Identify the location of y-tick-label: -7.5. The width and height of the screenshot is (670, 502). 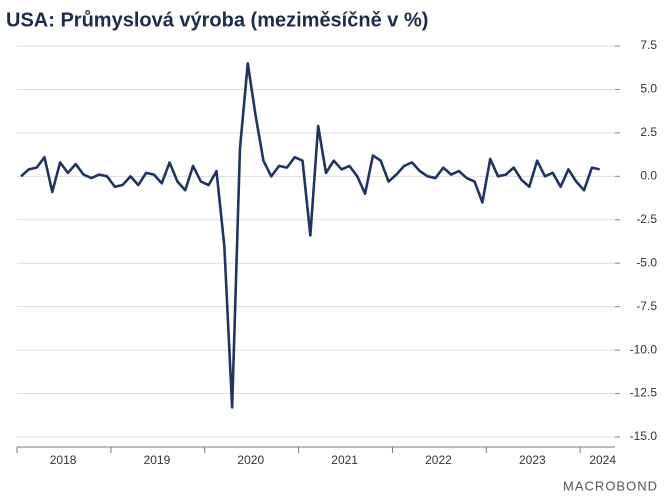
(646, 306).